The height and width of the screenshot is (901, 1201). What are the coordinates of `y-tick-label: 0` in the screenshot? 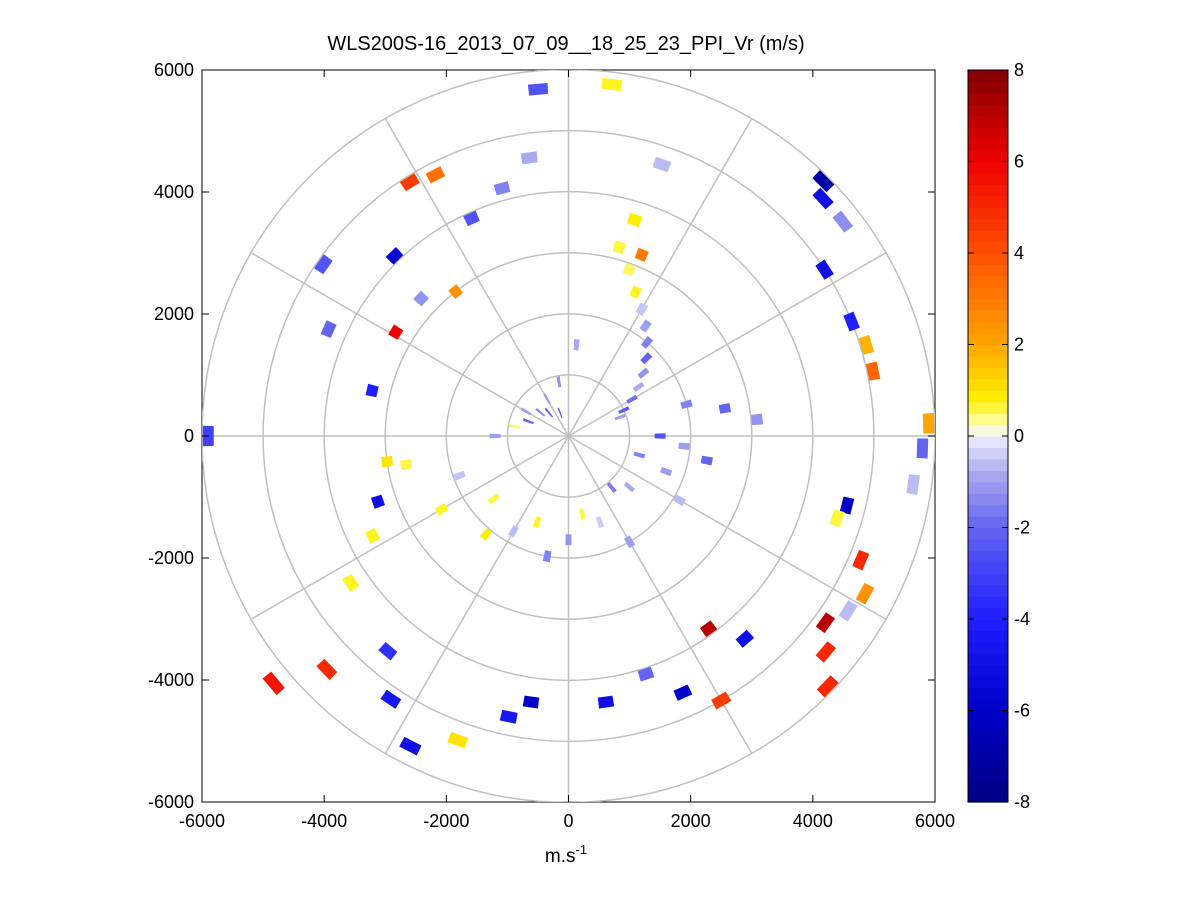 It's located at (189, 436).